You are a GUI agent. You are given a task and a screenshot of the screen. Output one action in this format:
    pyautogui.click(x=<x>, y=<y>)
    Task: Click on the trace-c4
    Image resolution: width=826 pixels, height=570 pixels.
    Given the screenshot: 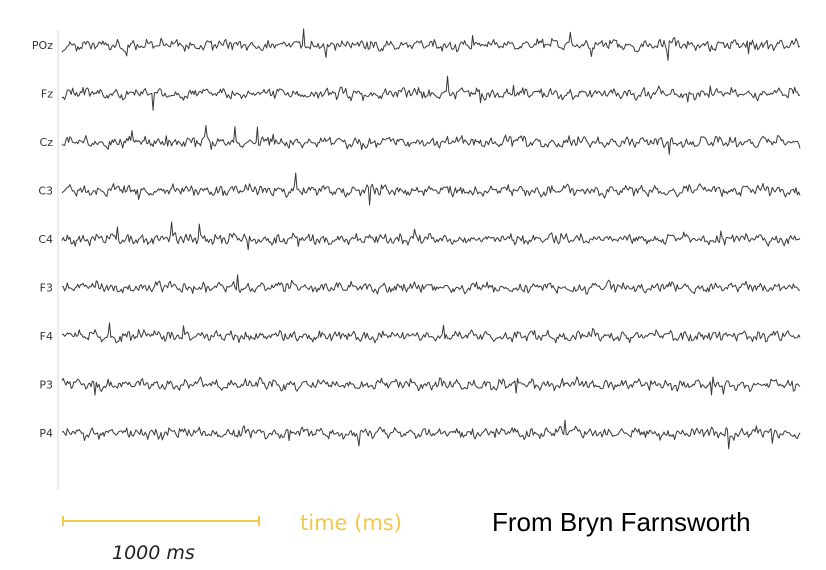 What is the action you would take?
    pyautogui.click(x=431, y=236)
    